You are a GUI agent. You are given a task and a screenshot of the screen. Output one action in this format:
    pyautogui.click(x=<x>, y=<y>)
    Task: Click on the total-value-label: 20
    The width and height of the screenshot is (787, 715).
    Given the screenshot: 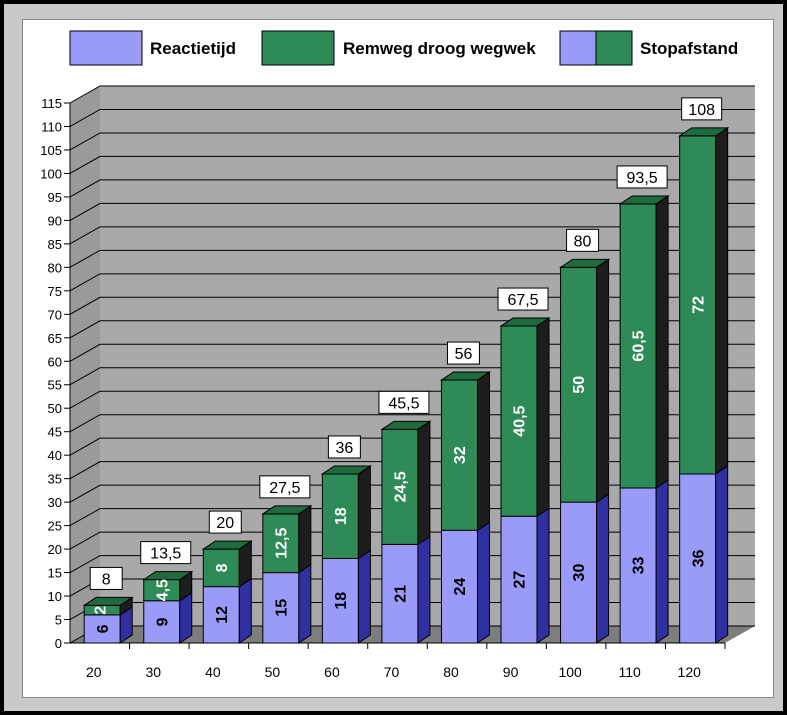 What is the action you would take?
    pyautogui.click(x=225, y=523)
    